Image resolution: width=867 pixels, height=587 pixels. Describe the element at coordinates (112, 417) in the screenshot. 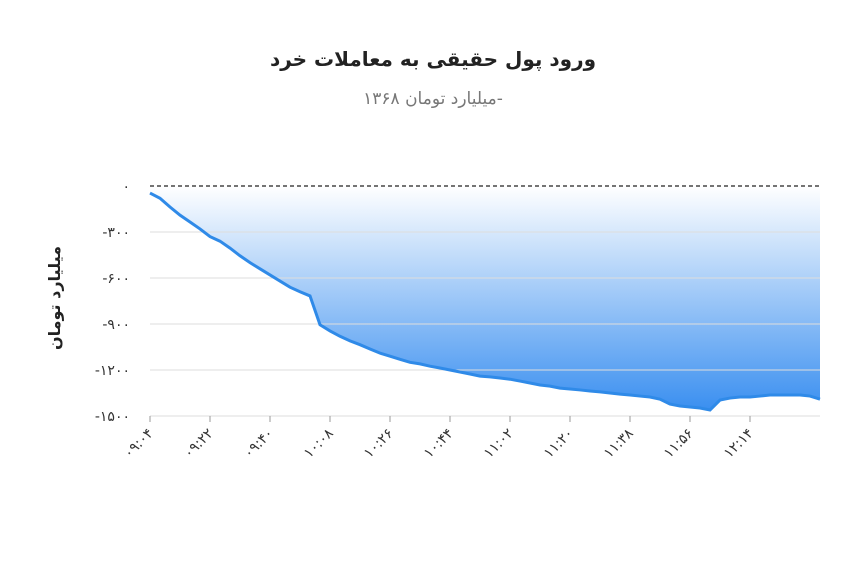

I see `y-tick-label: -۱۵۰۰` at that location.